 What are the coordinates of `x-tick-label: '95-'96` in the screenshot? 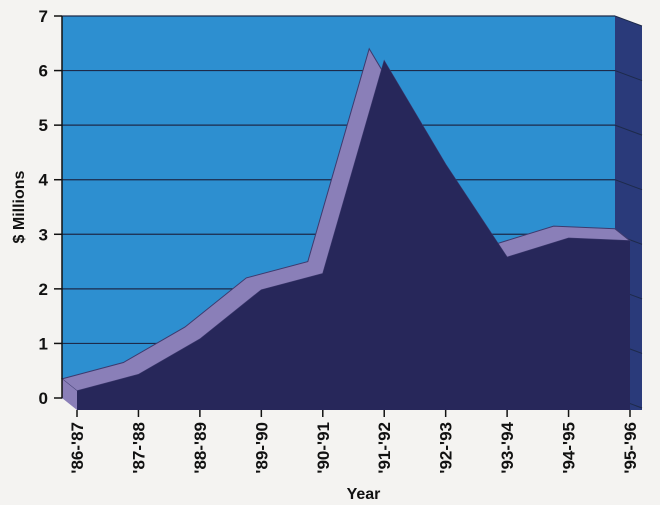 It's located at (630, 448).